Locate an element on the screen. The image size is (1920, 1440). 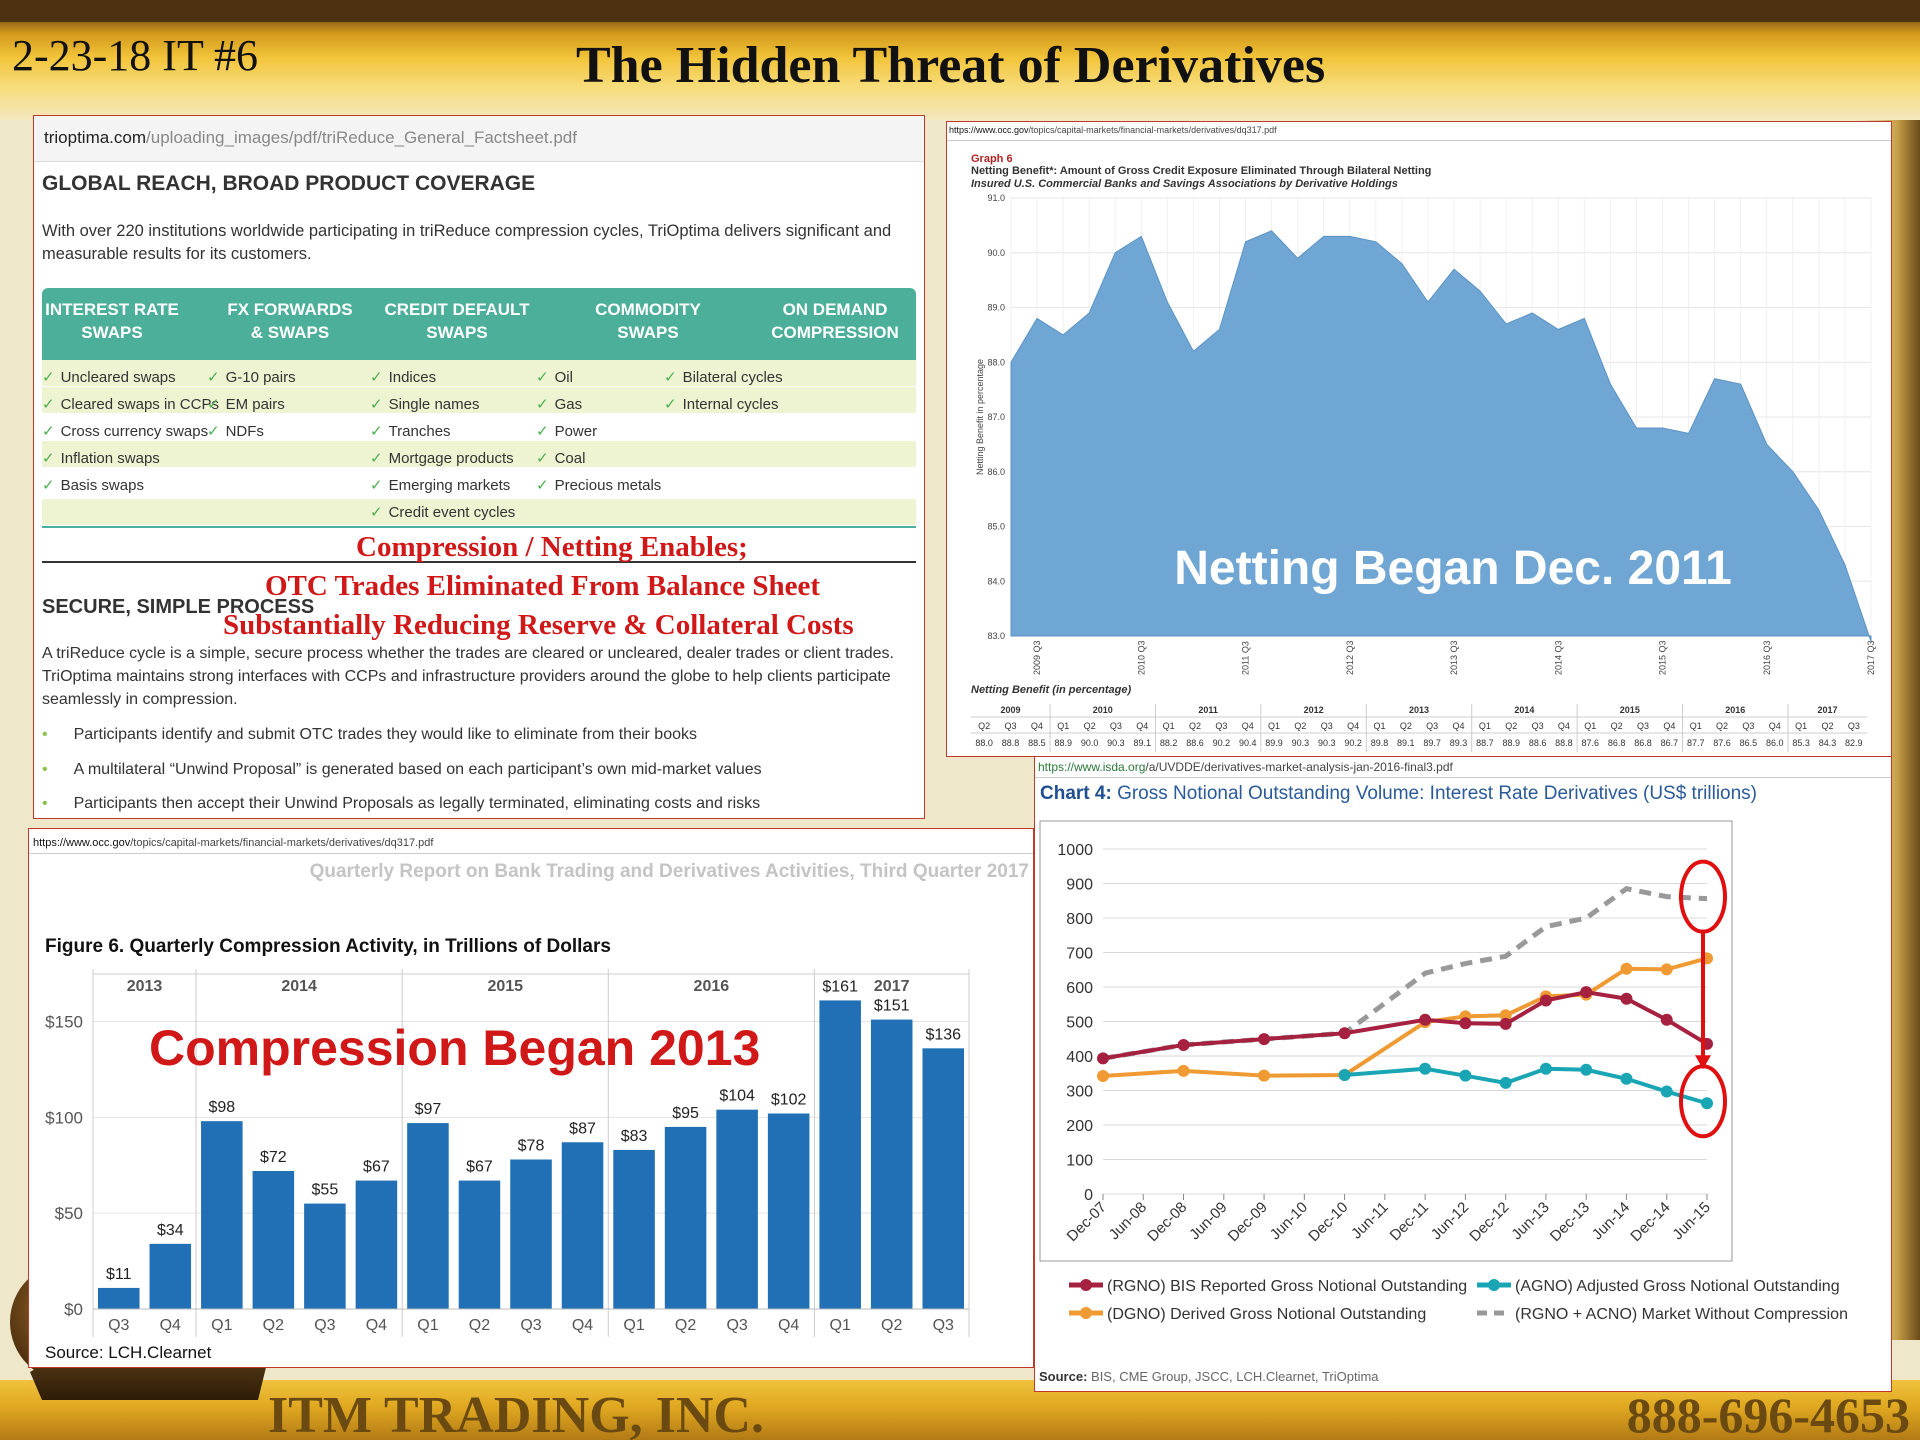
table-cell: ✓ Cleared swaps in CCPs is located at coordinates (130, 404).